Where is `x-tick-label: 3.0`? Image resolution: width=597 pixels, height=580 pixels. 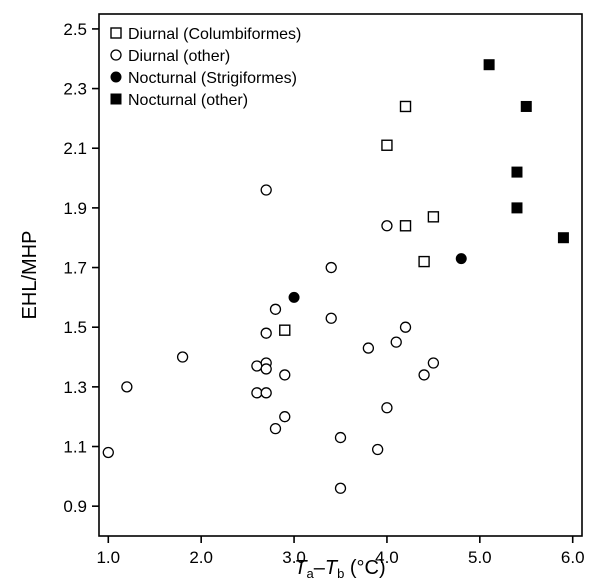
x-tick-label: 3.0 is located at coordinates (294, 557).